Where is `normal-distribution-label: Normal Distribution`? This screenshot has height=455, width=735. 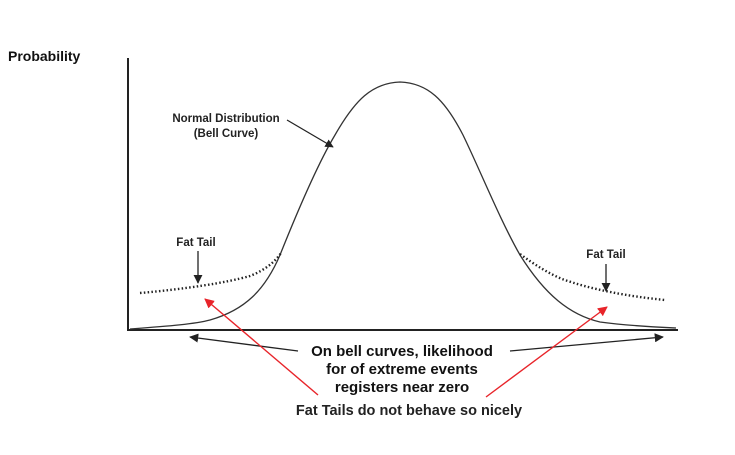 normal-distribution-label: Normal Distribution is located at coordinates (225, 119).